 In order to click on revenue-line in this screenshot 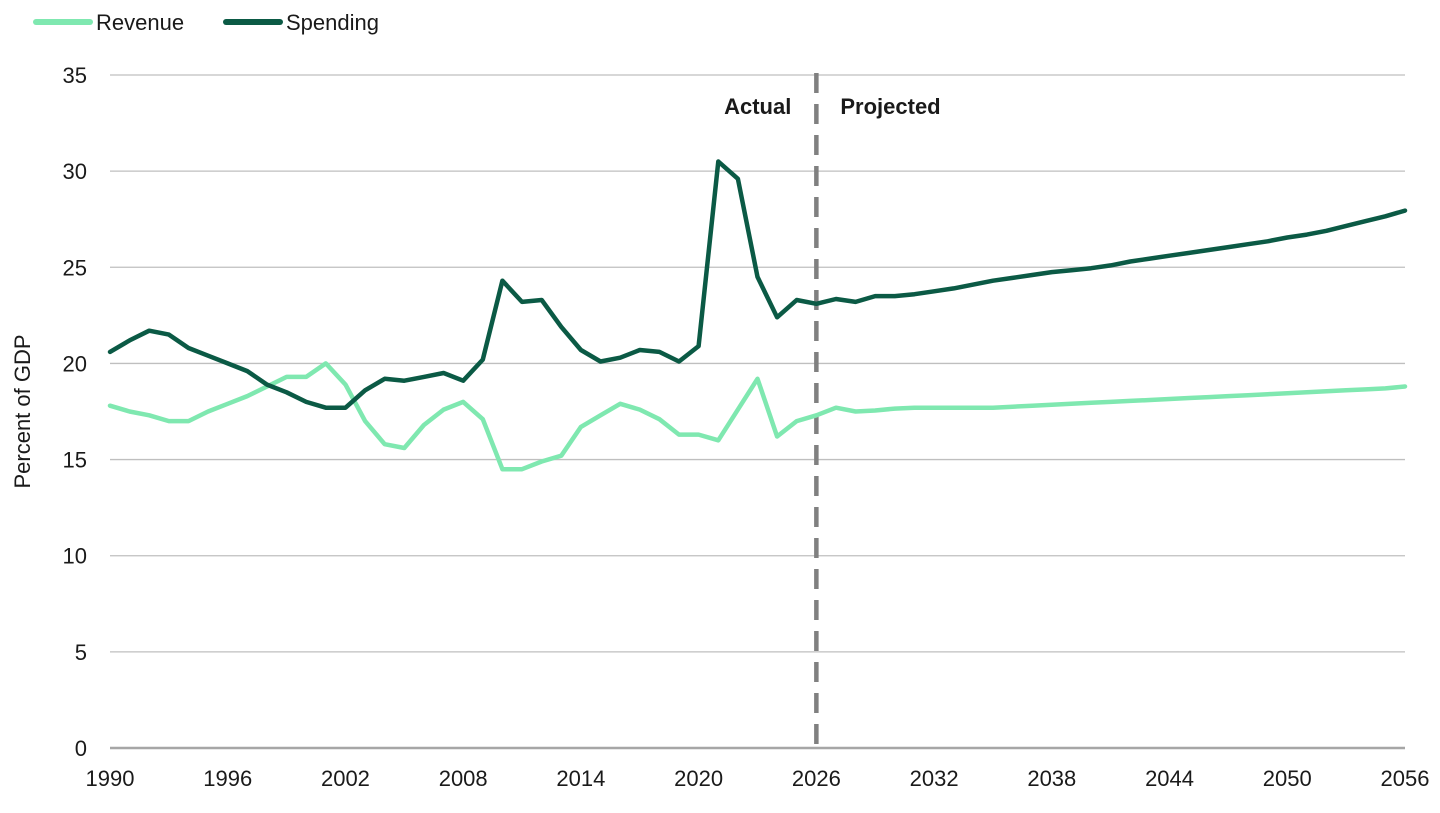, I will do `click(757, 416)`.